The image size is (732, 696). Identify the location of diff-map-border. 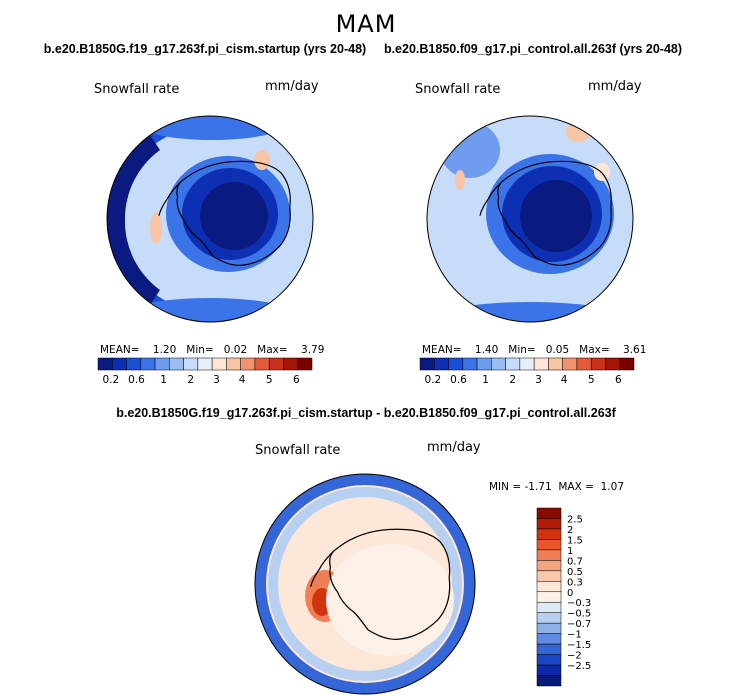
(365, 584).